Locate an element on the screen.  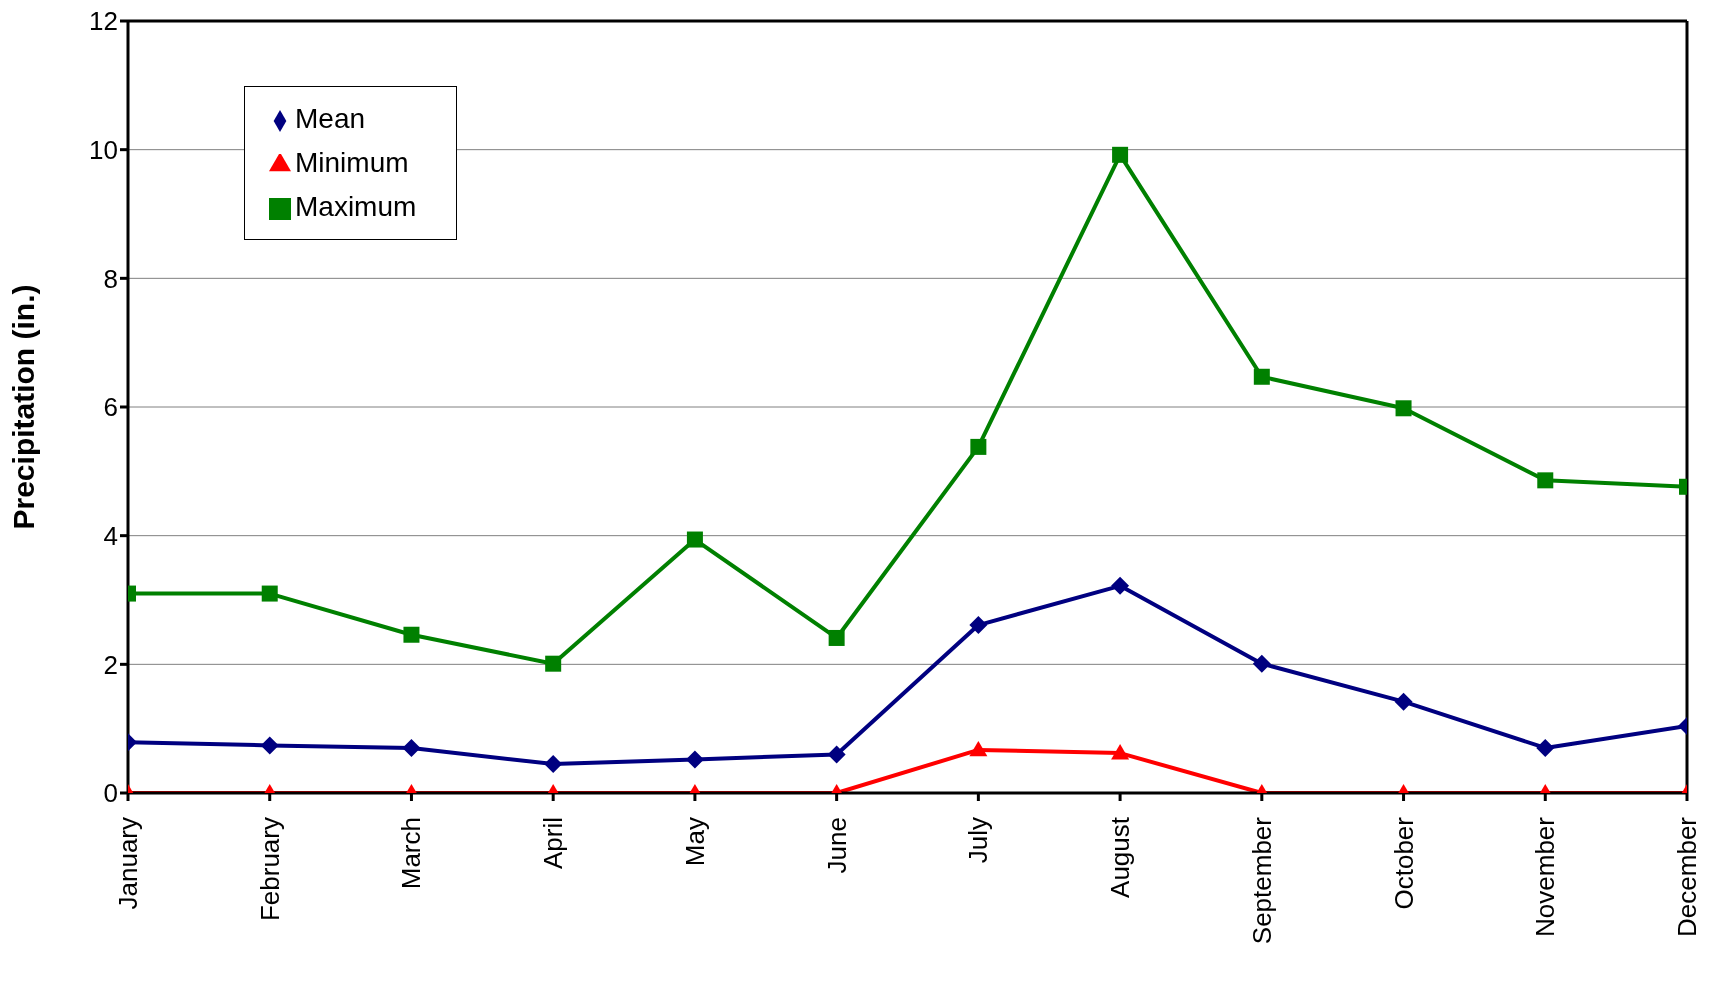
y-tick-label: 10 is located at coordinates (103, 149).